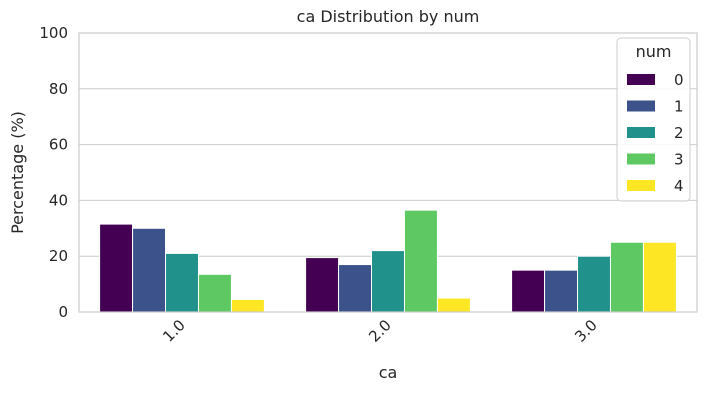  I want to click on y-tick-label: 60, so click(58, 145).